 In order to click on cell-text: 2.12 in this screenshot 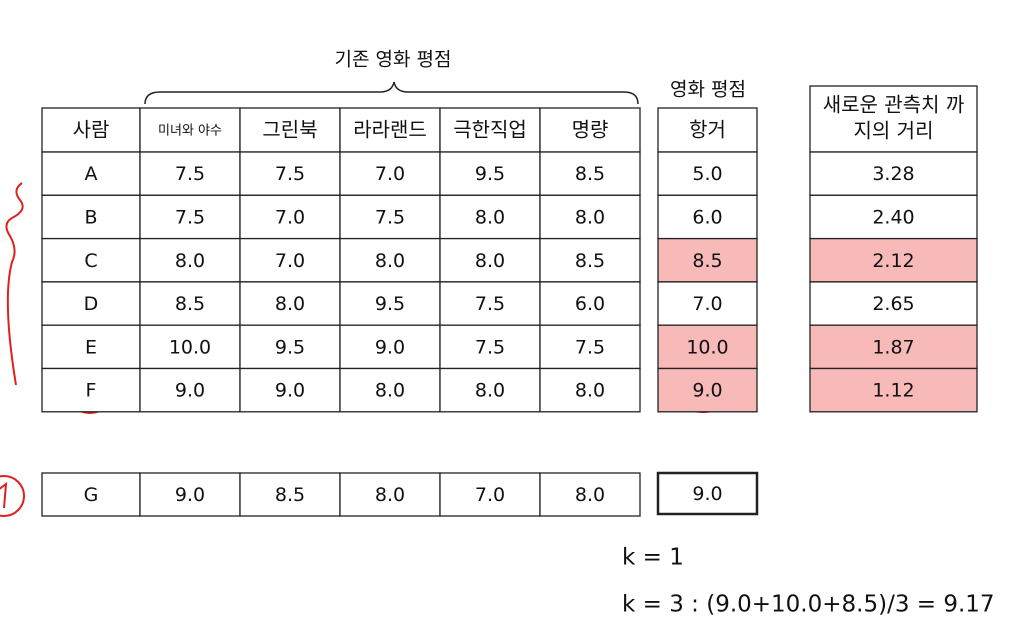, I will do `click(893, 261)`.